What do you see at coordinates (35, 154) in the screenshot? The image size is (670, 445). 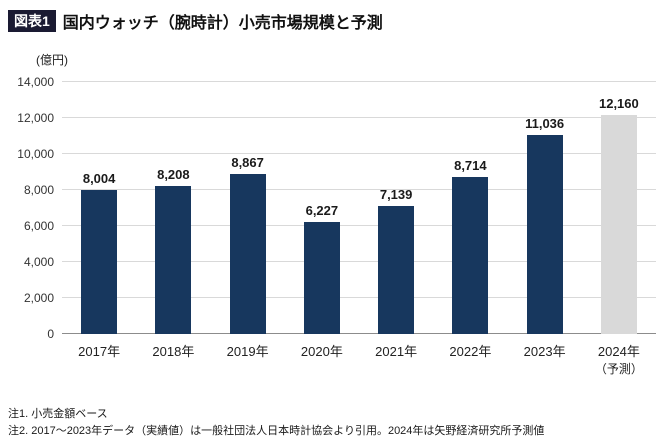 I see `y-tick-label: 10,000` at bounding box center [35, 154].